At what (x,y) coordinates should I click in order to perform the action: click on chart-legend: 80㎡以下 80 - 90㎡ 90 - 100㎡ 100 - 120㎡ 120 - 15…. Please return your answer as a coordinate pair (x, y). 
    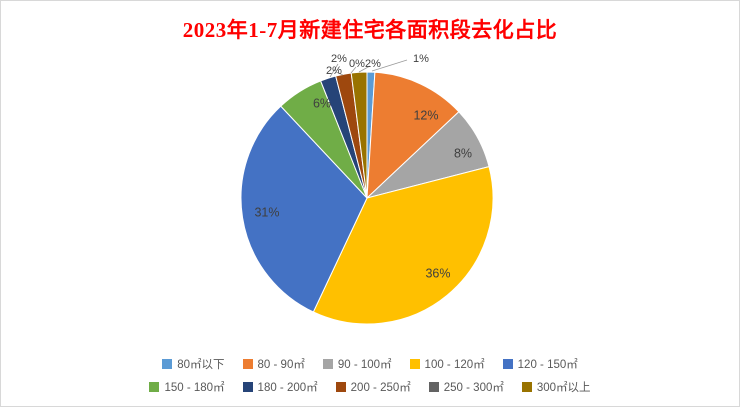
    Looking at the image, I should click on (370, 375).